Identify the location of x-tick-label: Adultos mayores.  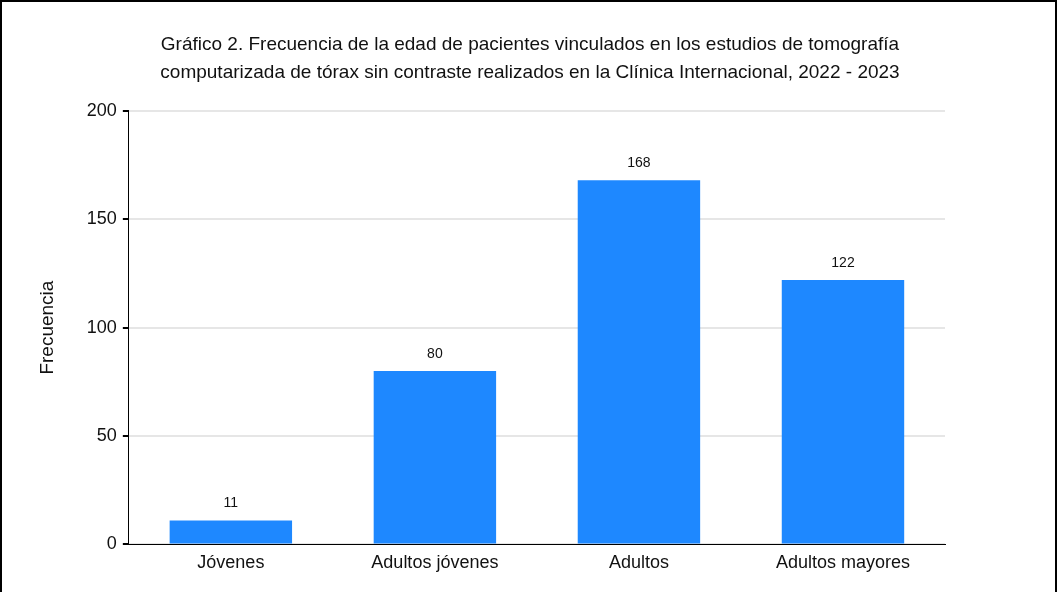
(843, 562).